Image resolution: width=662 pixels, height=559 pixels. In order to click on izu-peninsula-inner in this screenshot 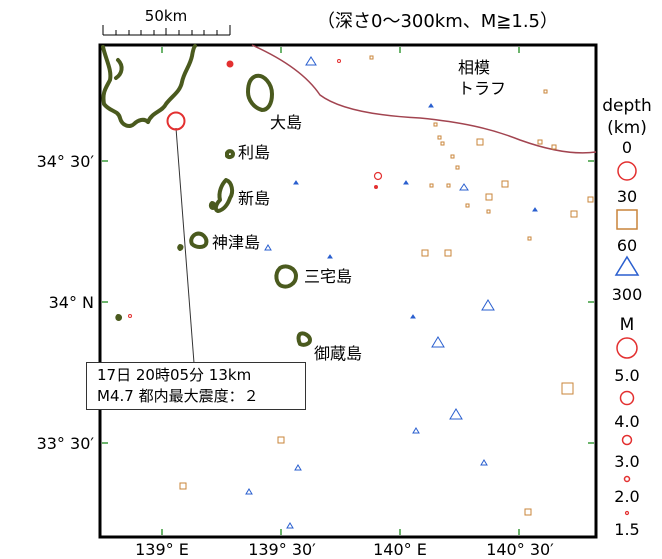, I will do `click(119, 69)`.